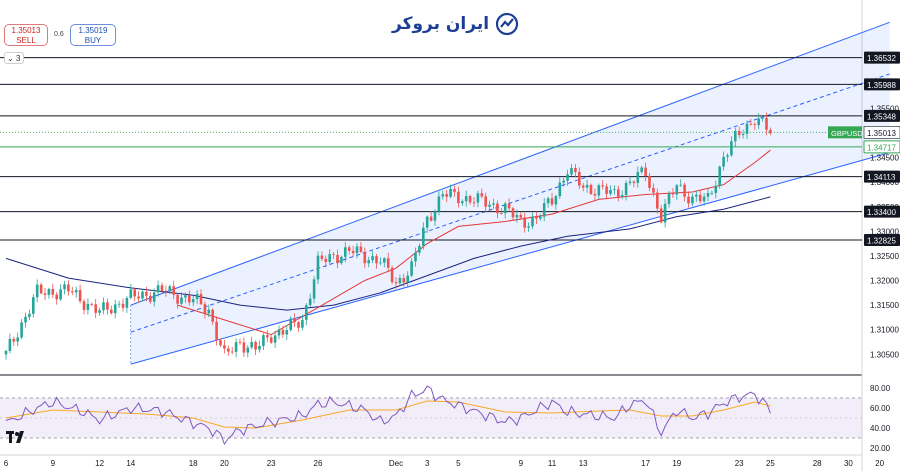  Describe the element at coordinates (14, 58) in the screenshot. I see `interval-selector: ⌄ 3` at that location.